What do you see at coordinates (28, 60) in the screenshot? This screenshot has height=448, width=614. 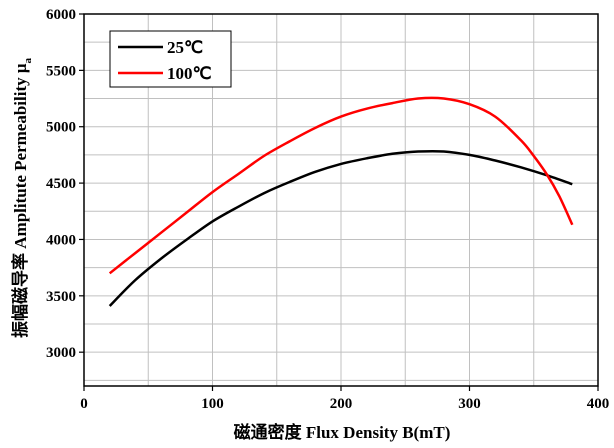 I see `y-axis-label-subscript: a` at bounding box center [28, 60].